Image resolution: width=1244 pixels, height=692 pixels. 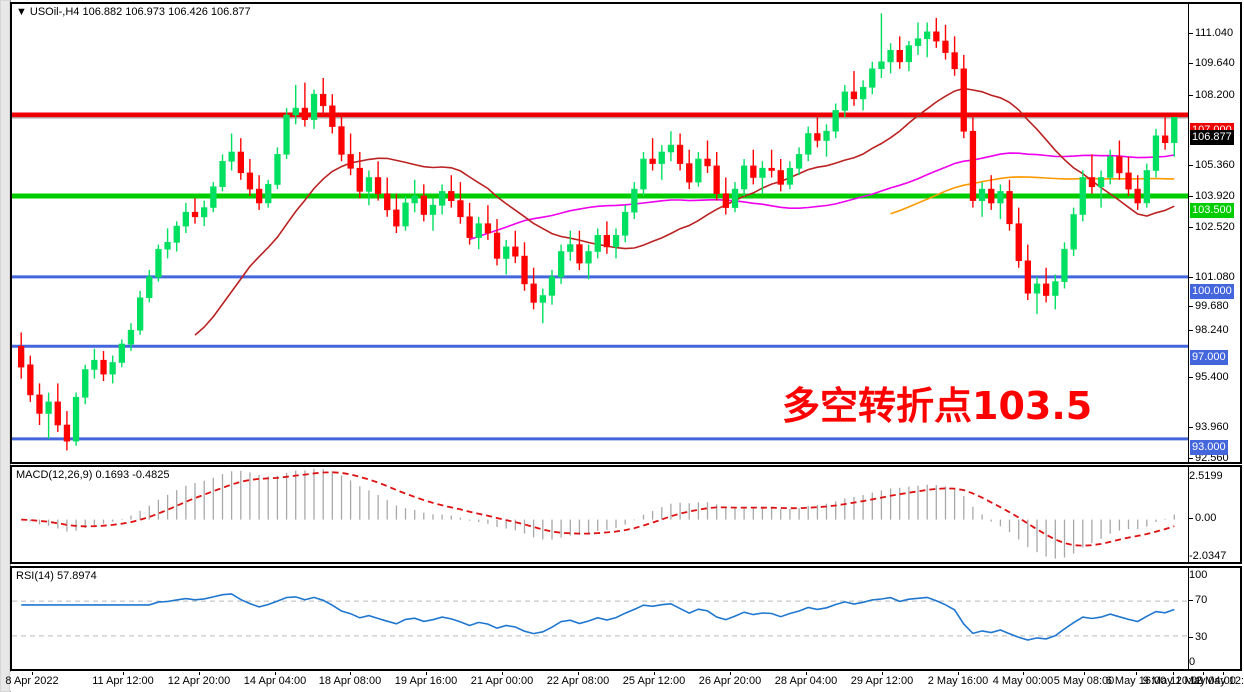 I want to click on time-label: 12 Apr 20:00, so click(x=199, y=681).